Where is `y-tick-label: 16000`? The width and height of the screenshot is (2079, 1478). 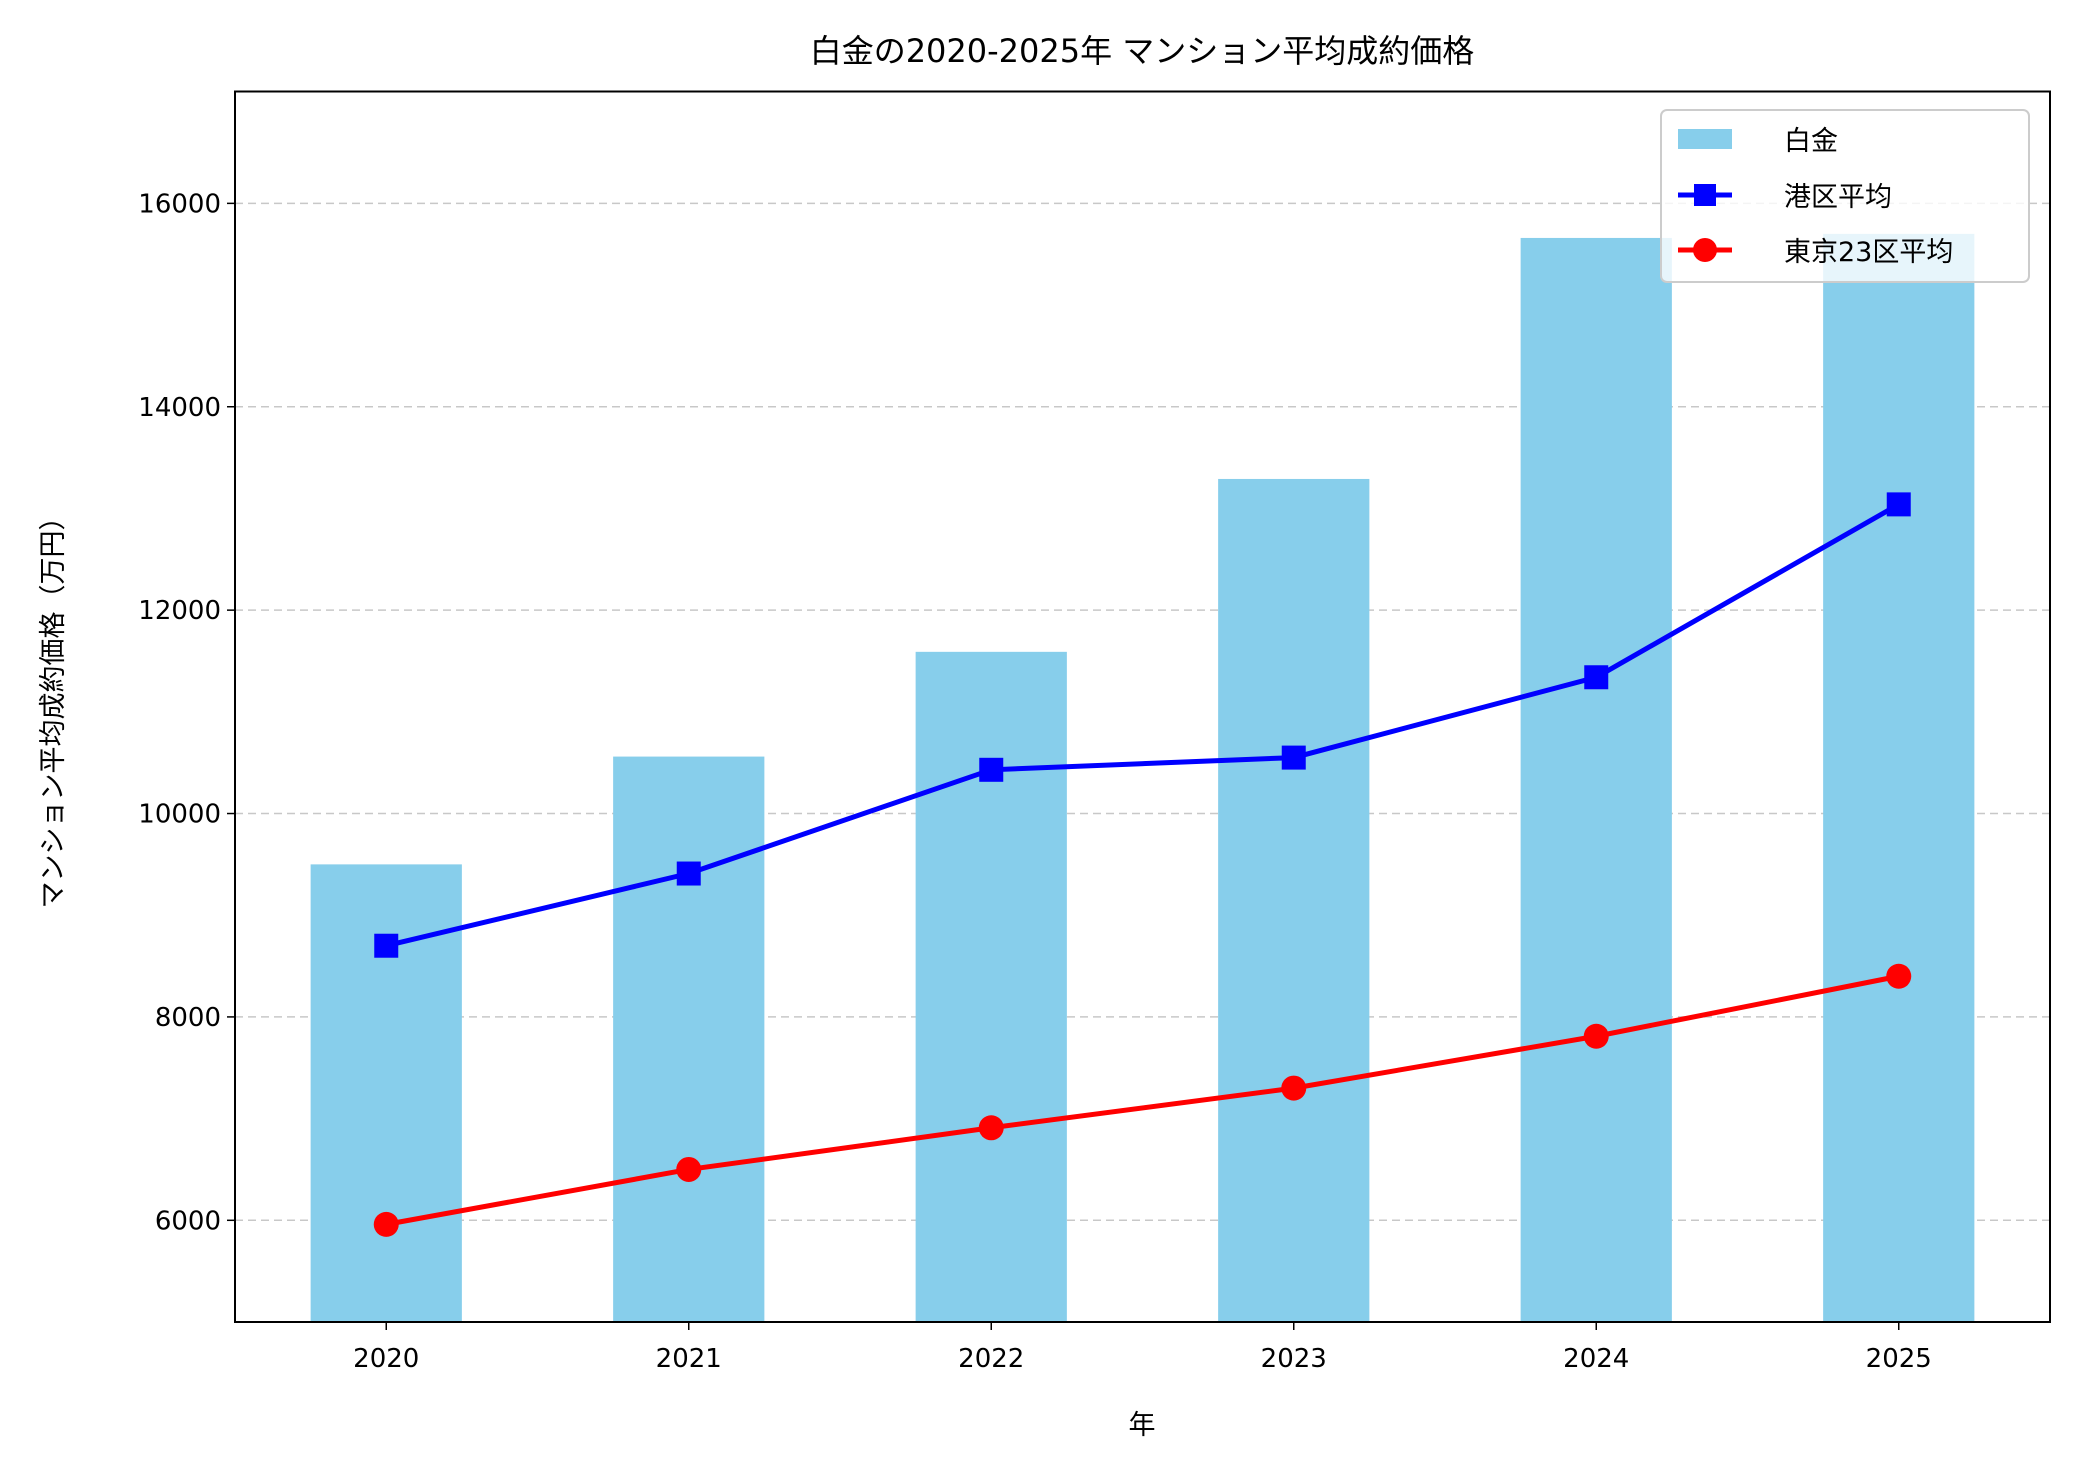
y-tick-label: 16000 is located at coordinates (179, 204).